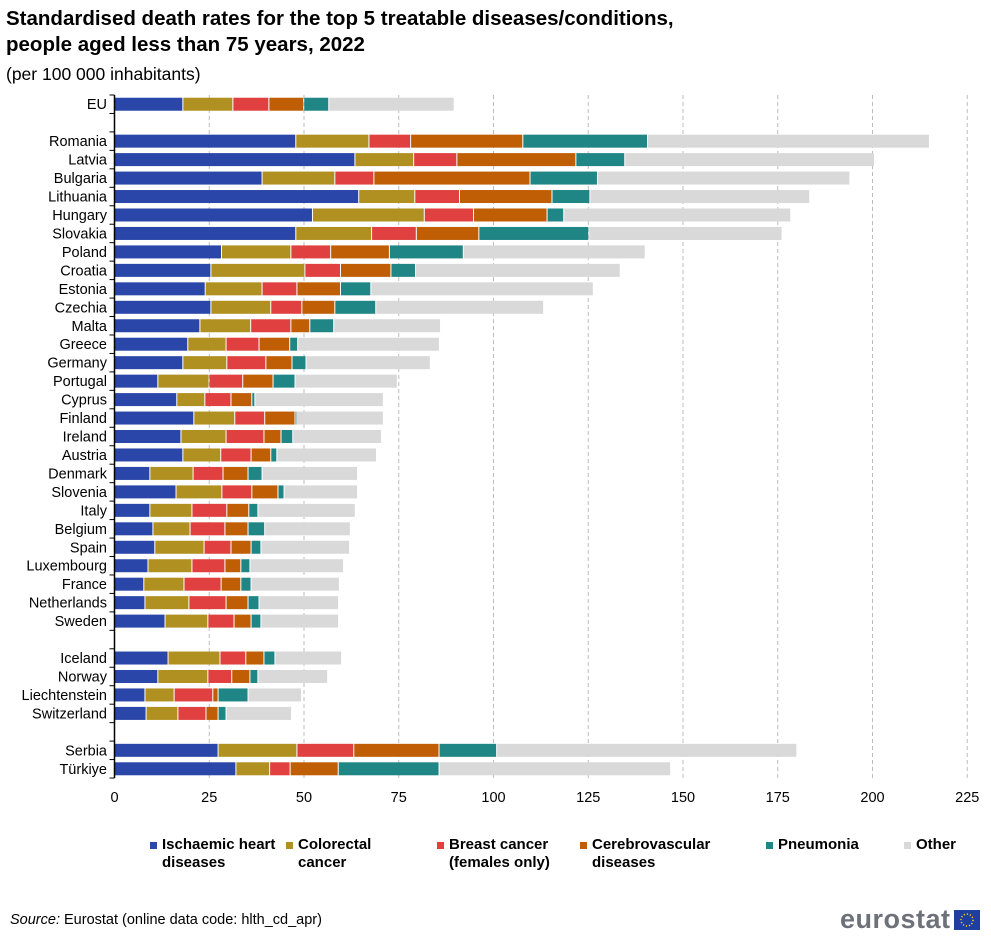  What do you see at coordinates (295, 584) in the screenshot?
I see `bar-segment: France – Other: 23.3` at bounding box center [295, 584].